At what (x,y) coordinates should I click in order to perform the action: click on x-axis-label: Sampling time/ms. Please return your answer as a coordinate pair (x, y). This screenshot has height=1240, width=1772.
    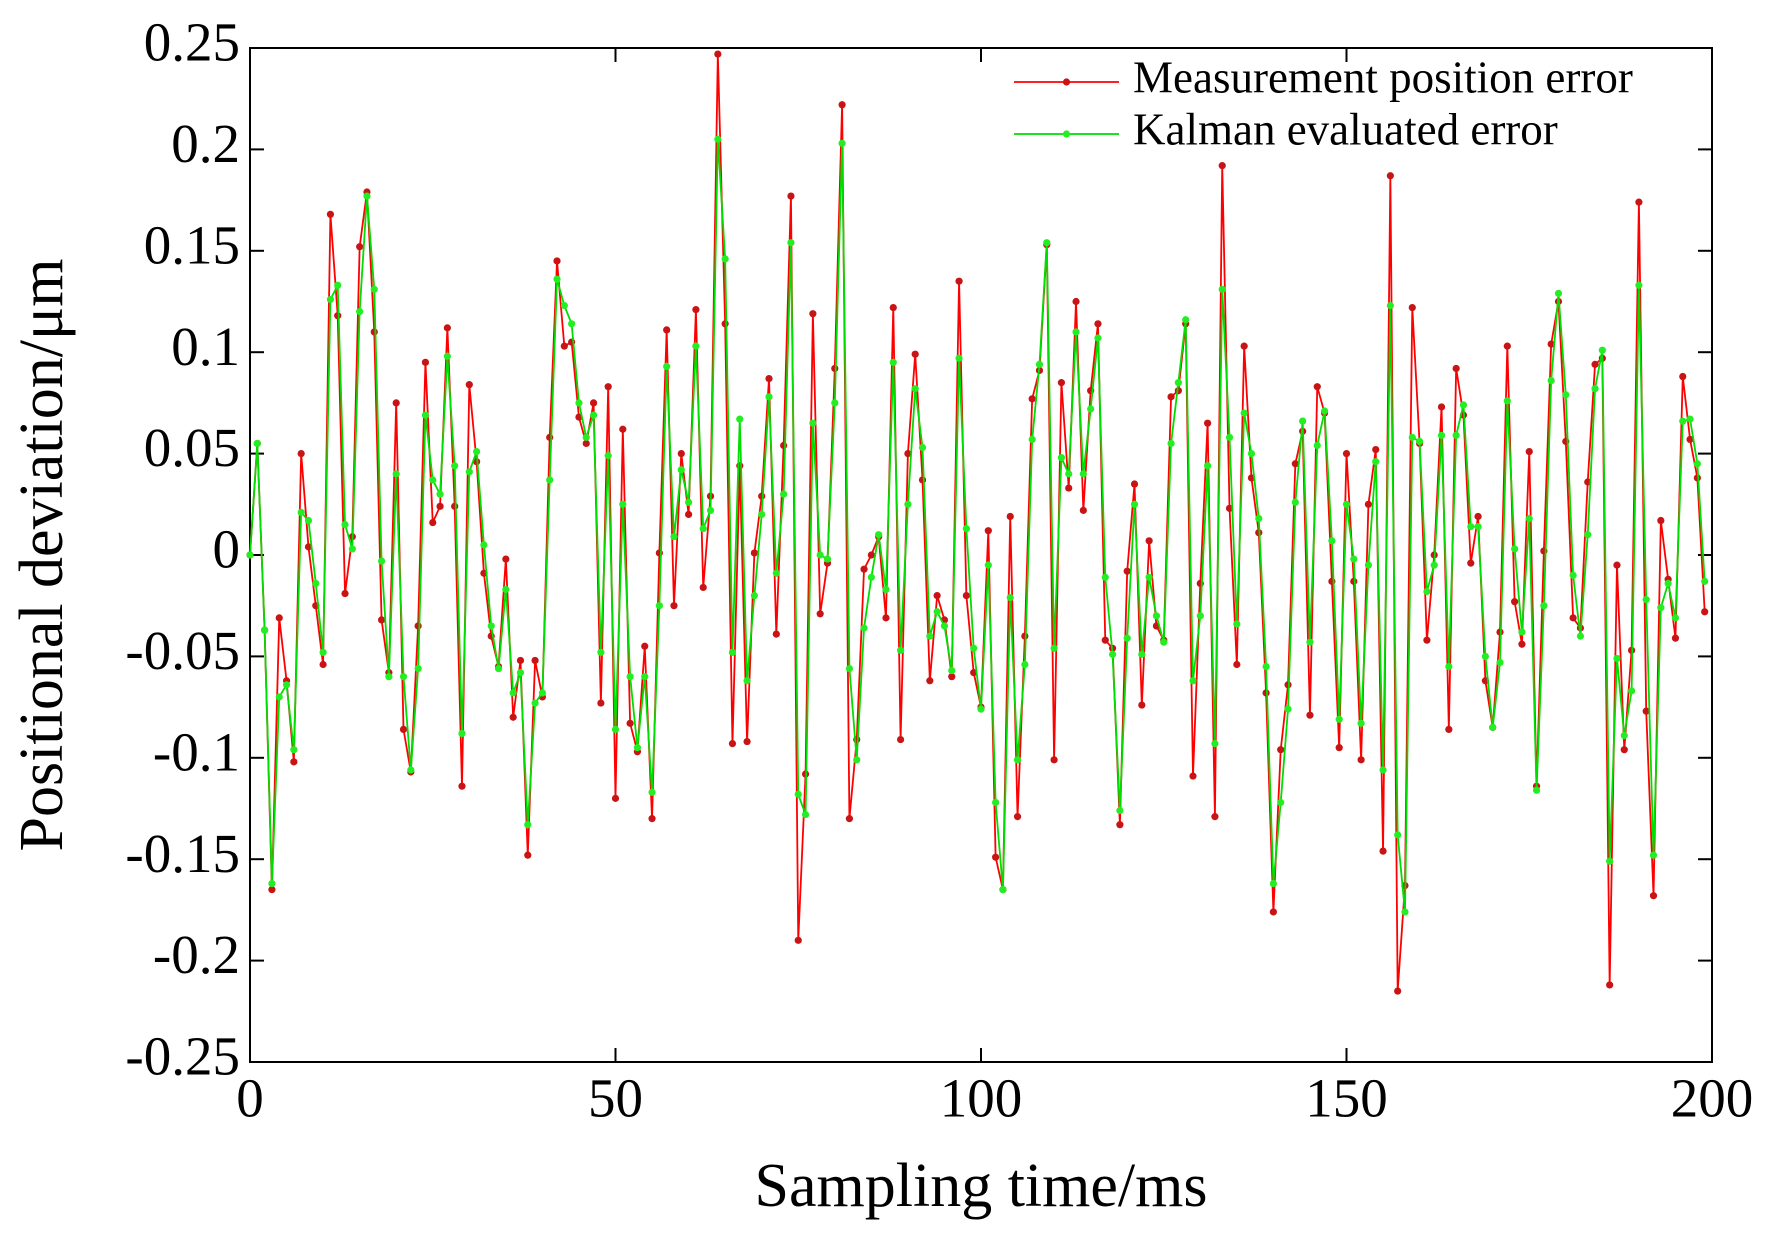
    Looking at the image, I should click on (981, 1186).